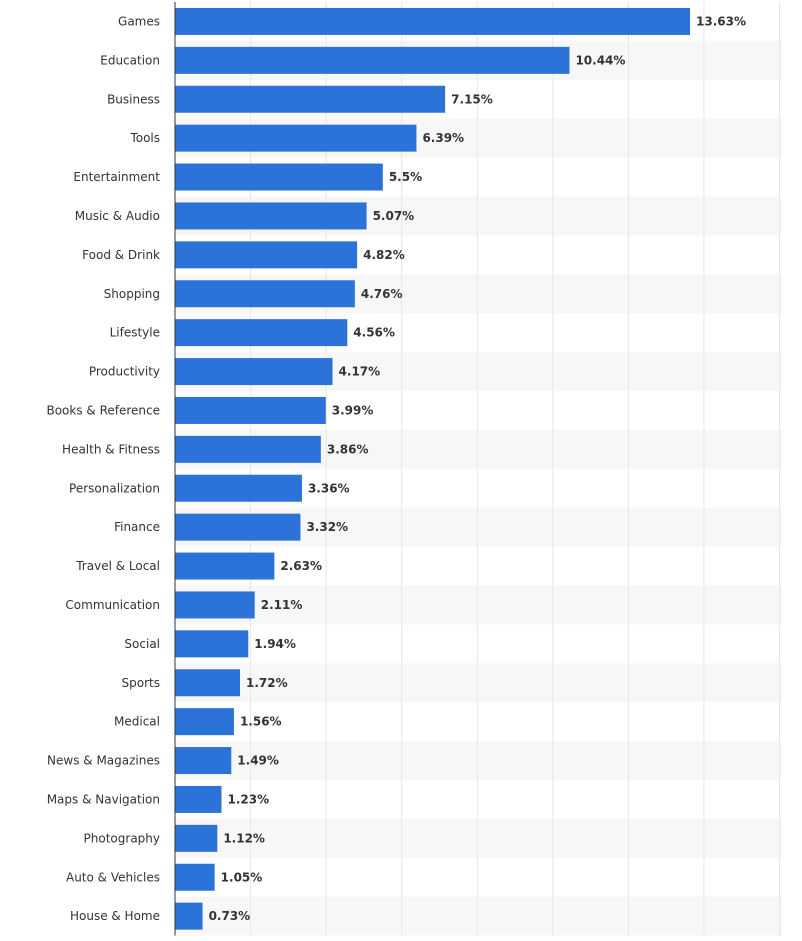  Describe the element at coordinates (133, 99) in the screenshot. I see `category-label: Business` at that location.